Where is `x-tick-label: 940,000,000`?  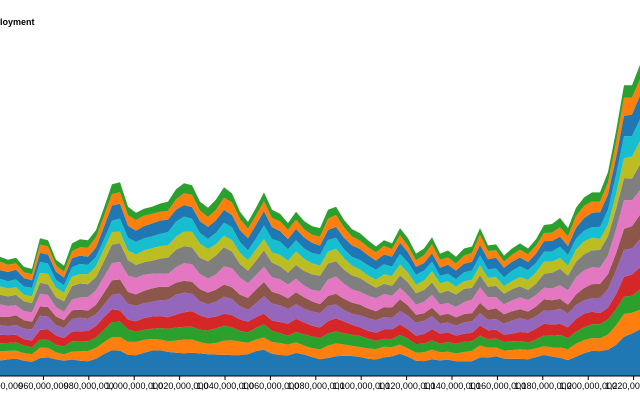
x-tick-label: 940,000,000 is located at coordinates (11, 386).